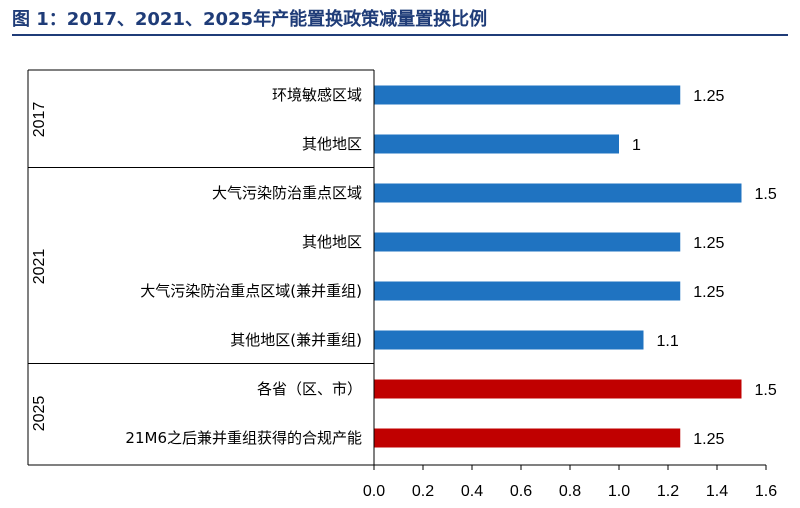  I want to click on category-label: 大气污染防治重点区域, so click(287, 193).